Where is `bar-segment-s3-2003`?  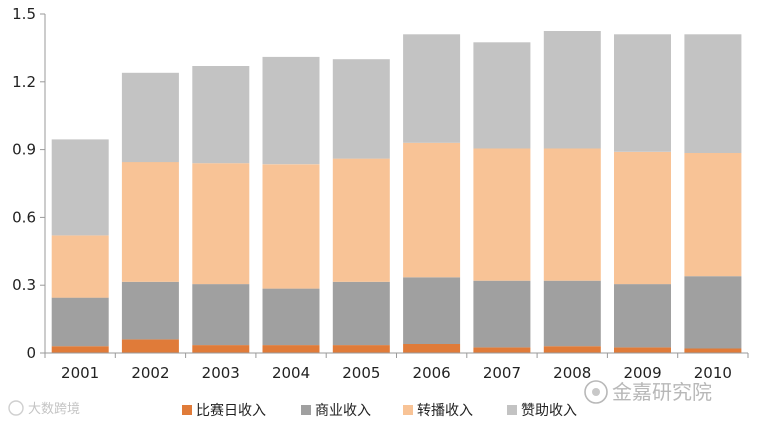
bar-segment-s3-2003 is located at coordinates (221, 115).